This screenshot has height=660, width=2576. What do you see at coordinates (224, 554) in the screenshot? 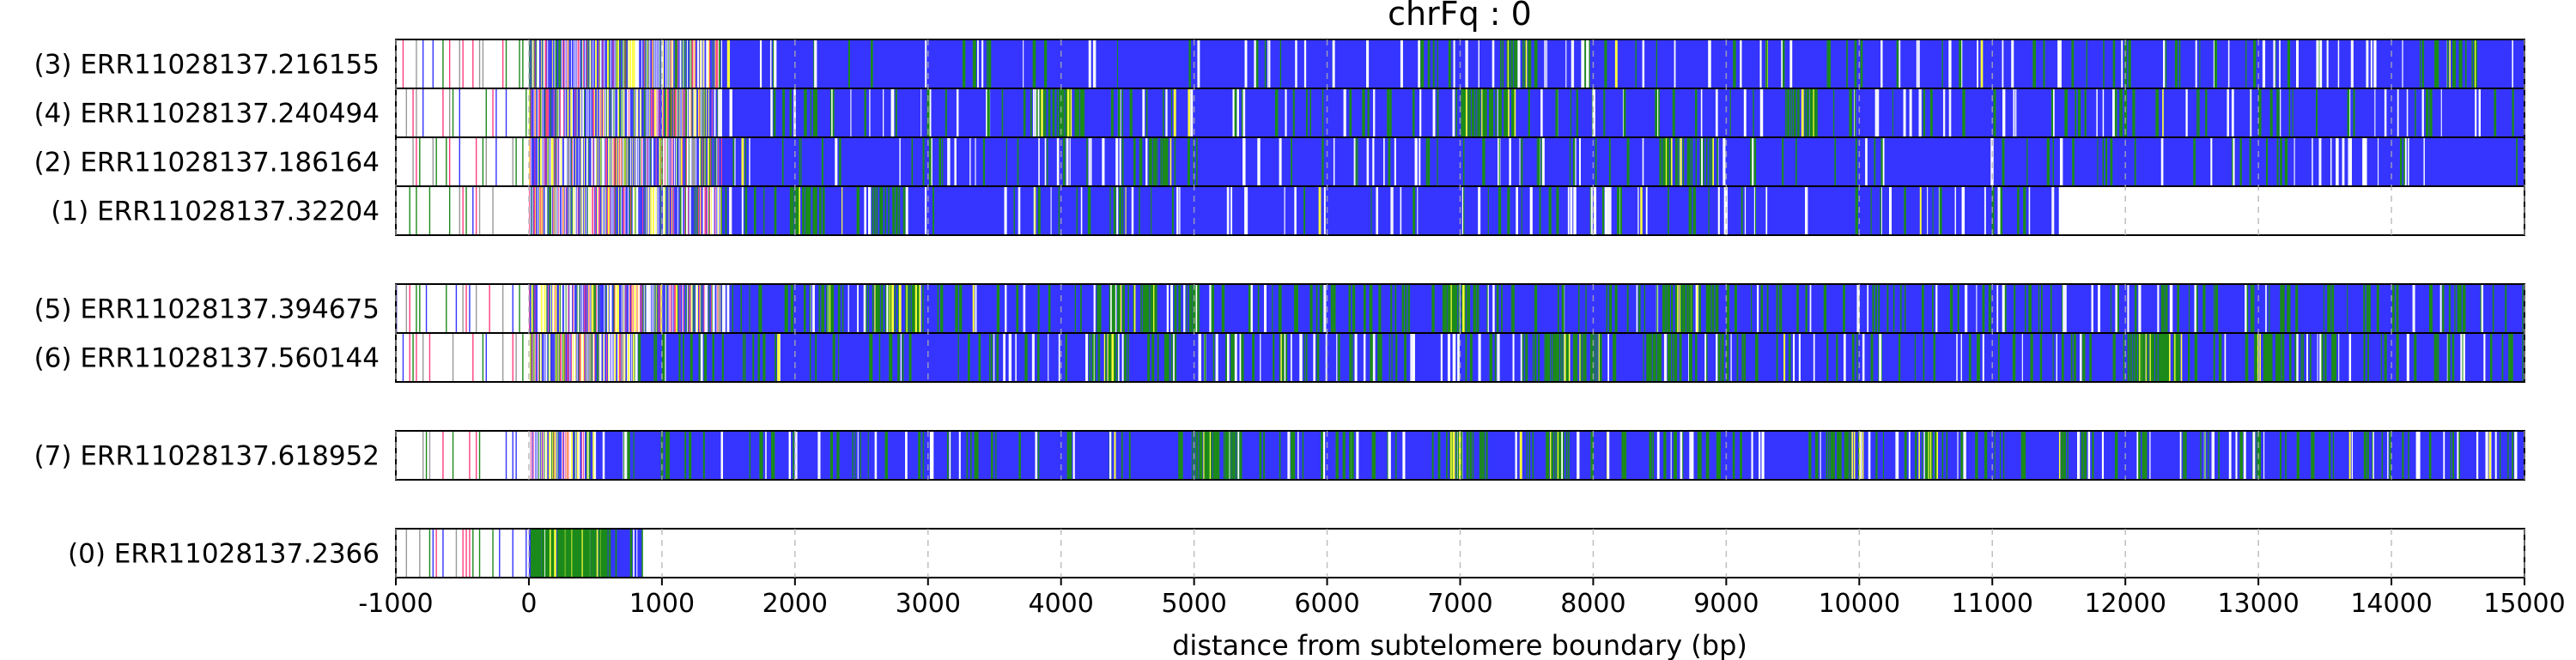
I see `read-label: (0) ERR11028137.2366` at bounding box center [224, 554].